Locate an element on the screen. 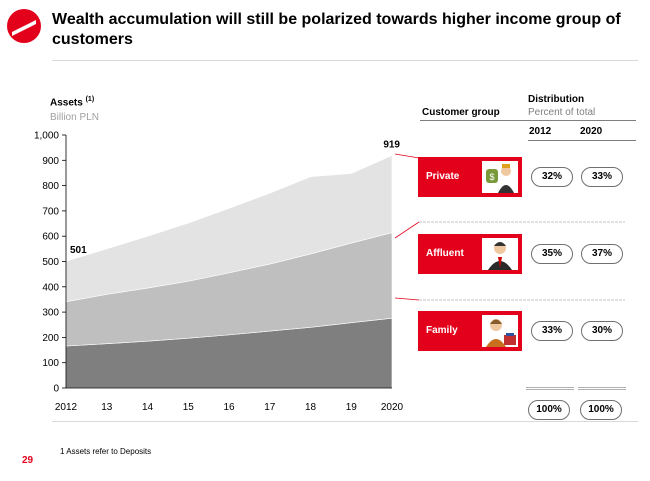 The height and width of the screenshot is (481, 650). customer-group-header: Customer group is located at coordinates (461, 112).